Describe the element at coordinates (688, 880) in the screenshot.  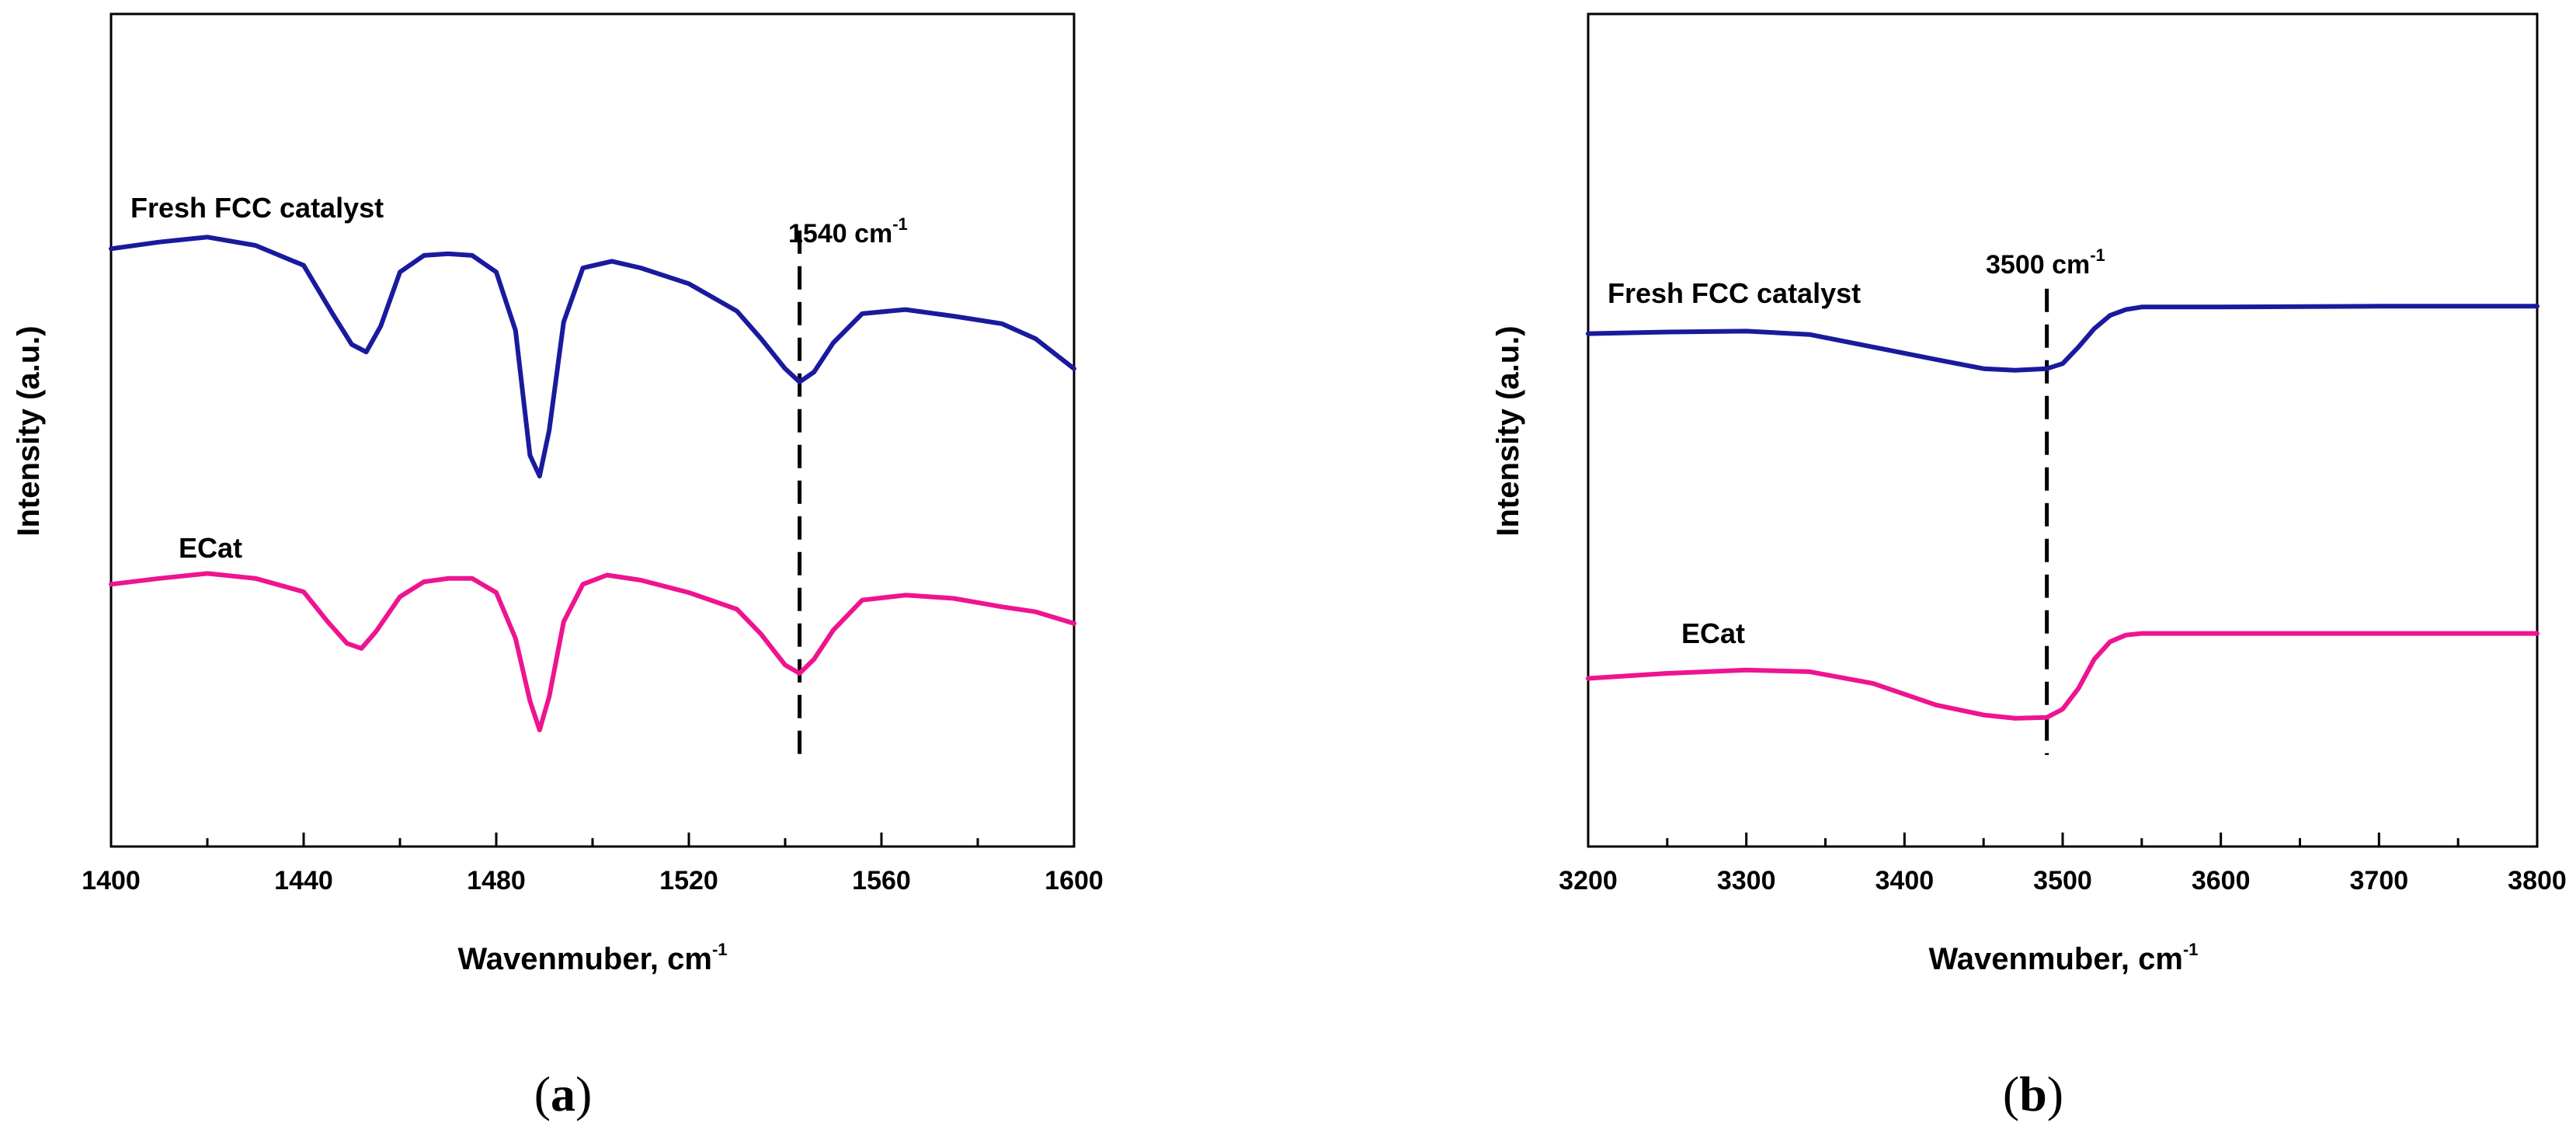
I see `x-tick-label: 1520` at that location.